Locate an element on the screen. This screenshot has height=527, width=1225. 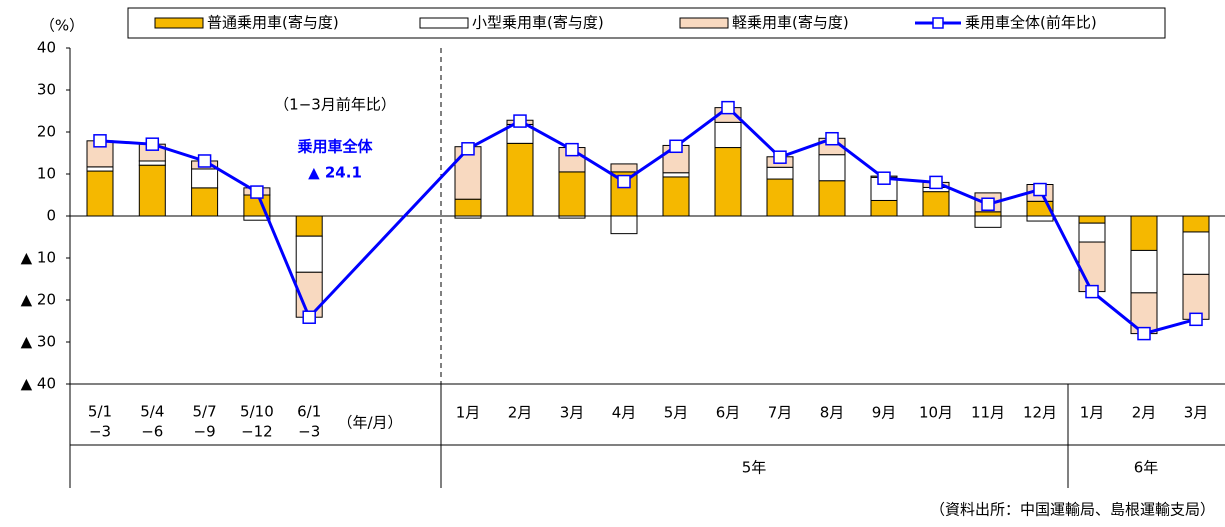
y-tick-label: 40 is located at coordinates (46, 48).